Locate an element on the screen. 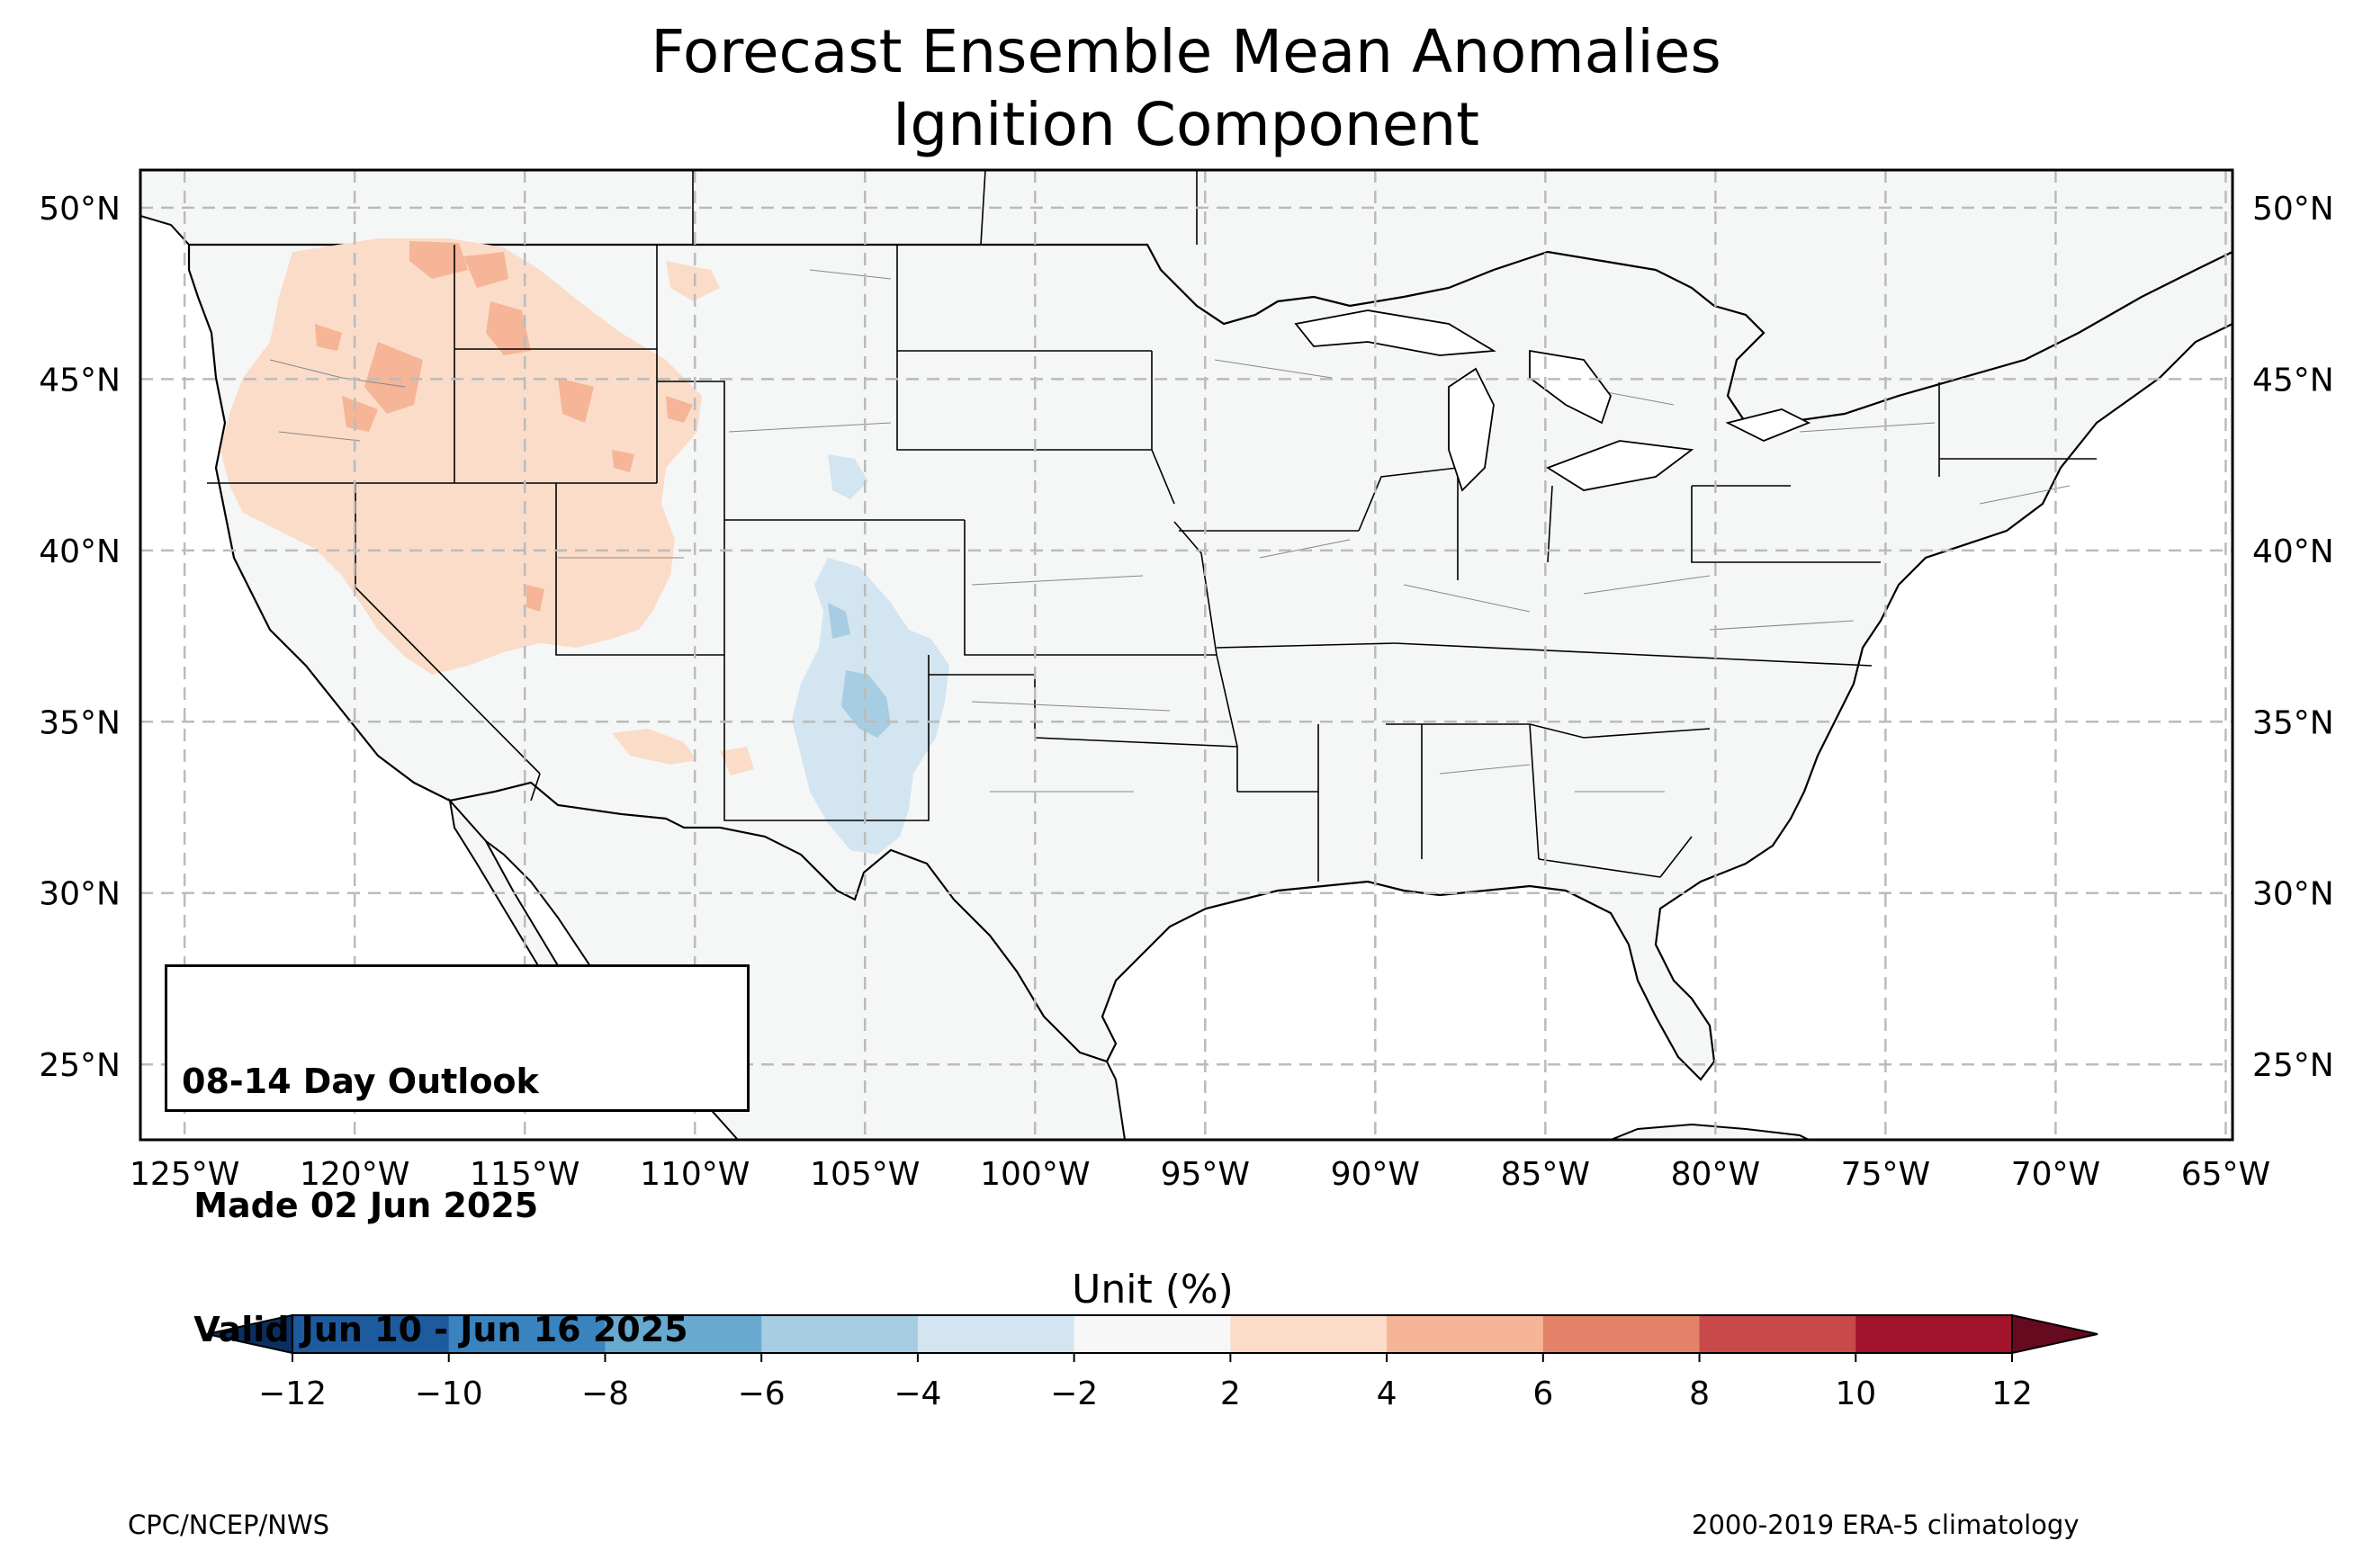 The width and height of the screenshot is (2372, 1568). latitude-labels-right: 50°N 45°N 40°N 35°N 30°N 25°N is located at coordinates (2293, 637).